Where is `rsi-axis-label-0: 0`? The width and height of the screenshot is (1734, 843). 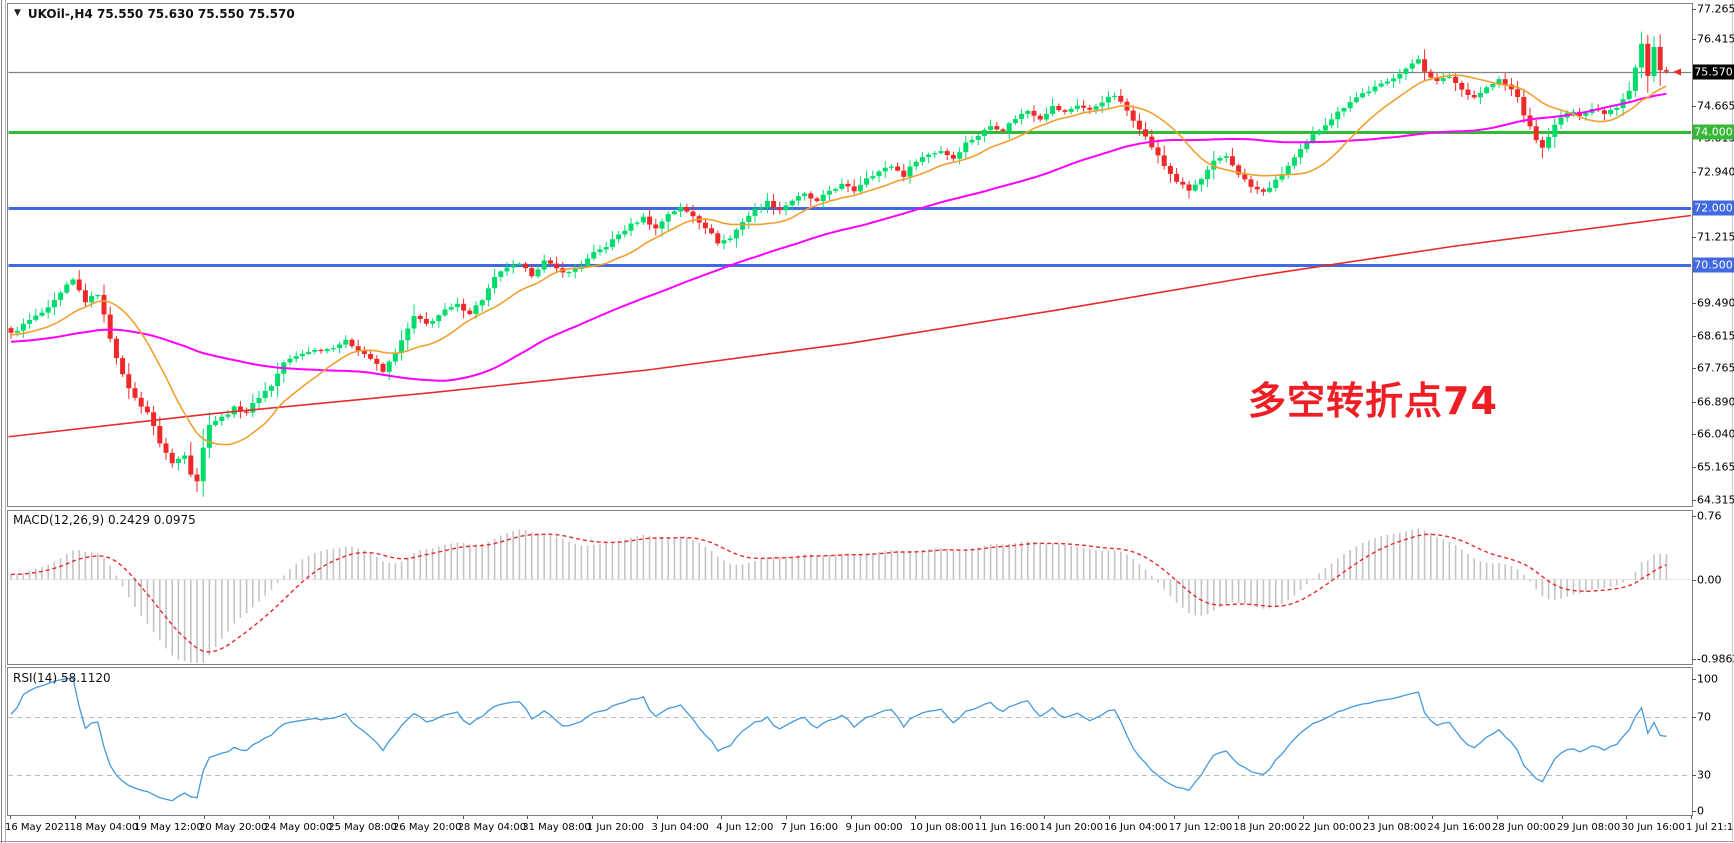 rsi-axis-label-0: 0 is located at coordinates (1700, 811).